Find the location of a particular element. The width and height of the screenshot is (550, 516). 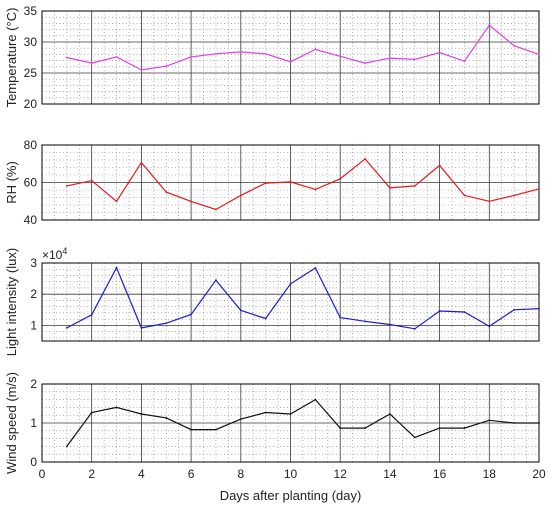

x-tick-label: 4 is located at coordinates (141, 474).